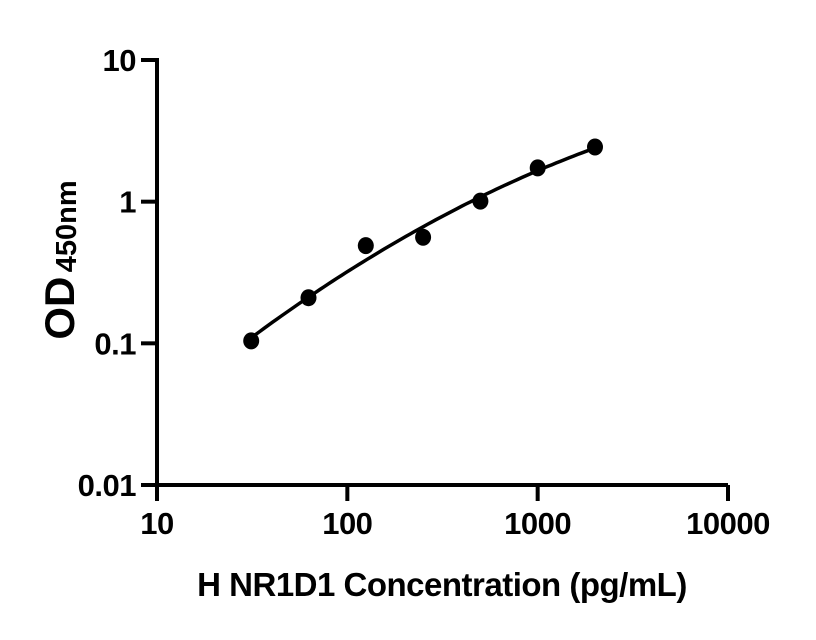 This screenshot has height=640, width=816. Describe the element at coordinates (107, 485) in the screenshot. I see `y-tick-label: 0.01` at that location.